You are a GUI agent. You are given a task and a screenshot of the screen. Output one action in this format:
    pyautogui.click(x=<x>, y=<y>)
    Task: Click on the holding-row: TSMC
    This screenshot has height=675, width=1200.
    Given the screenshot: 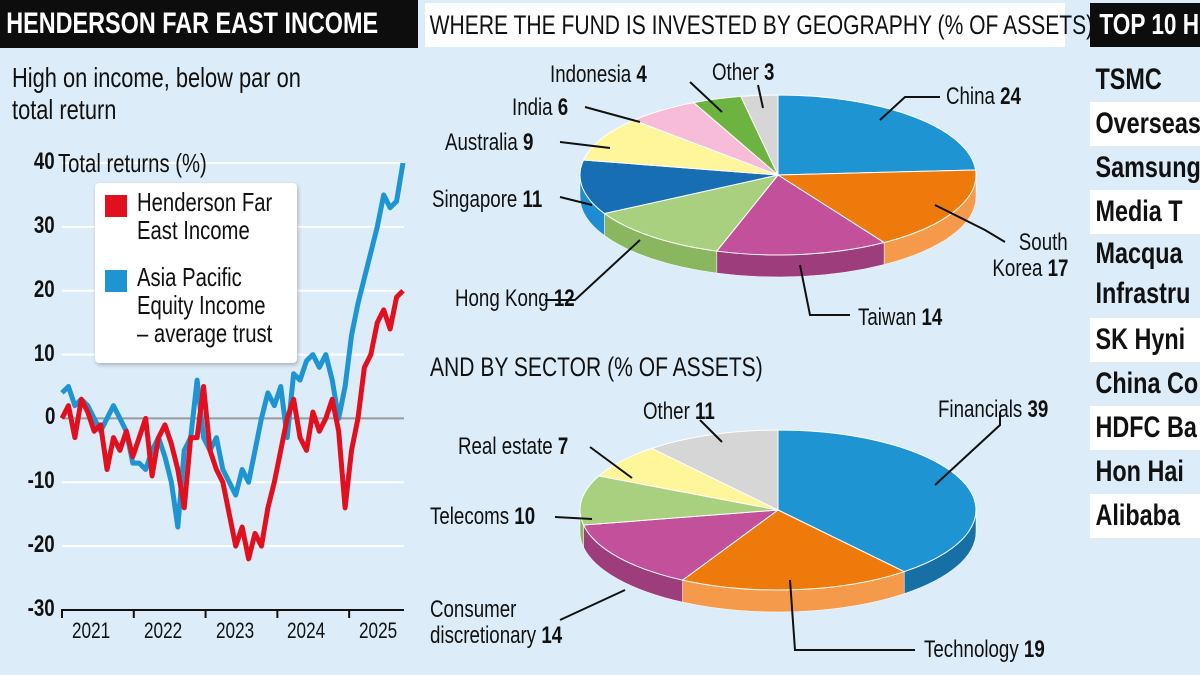 What is the action you would take?
    pyautogui.click(x=1145, y=80)
    